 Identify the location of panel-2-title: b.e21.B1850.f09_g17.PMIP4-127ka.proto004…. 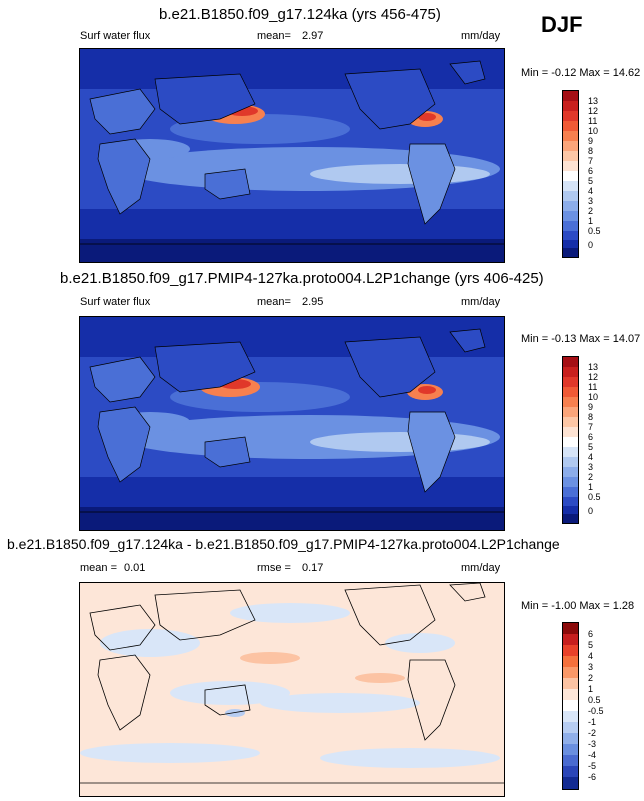
(302, 278).